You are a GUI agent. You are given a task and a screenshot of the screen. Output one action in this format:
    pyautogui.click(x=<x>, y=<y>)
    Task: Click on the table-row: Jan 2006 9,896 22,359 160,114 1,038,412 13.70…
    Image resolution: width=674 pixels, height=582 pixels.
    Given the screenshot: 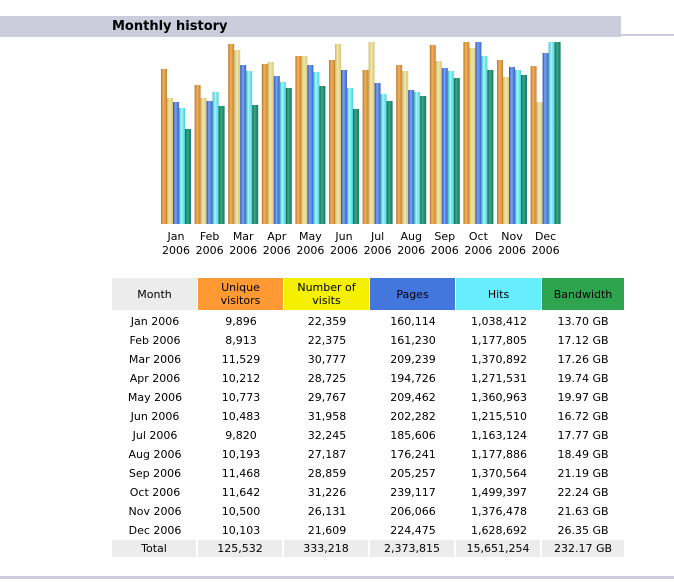 What is the action you would take?
    pyautogui.click(x=368, y=320)
    